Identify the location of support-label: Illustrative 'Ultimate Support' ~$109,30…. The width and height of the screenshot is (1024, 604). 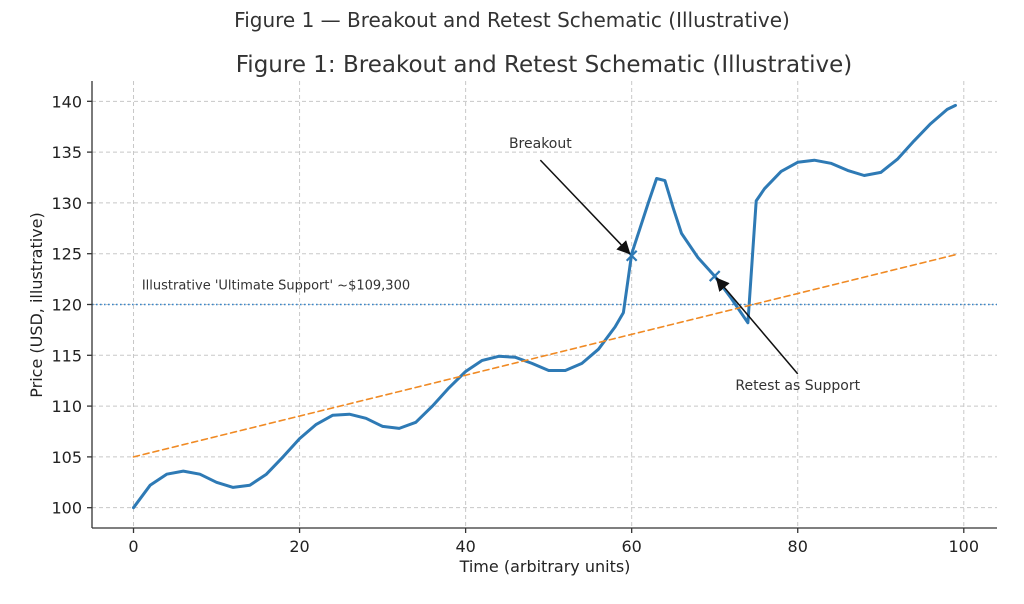
(276, 286).